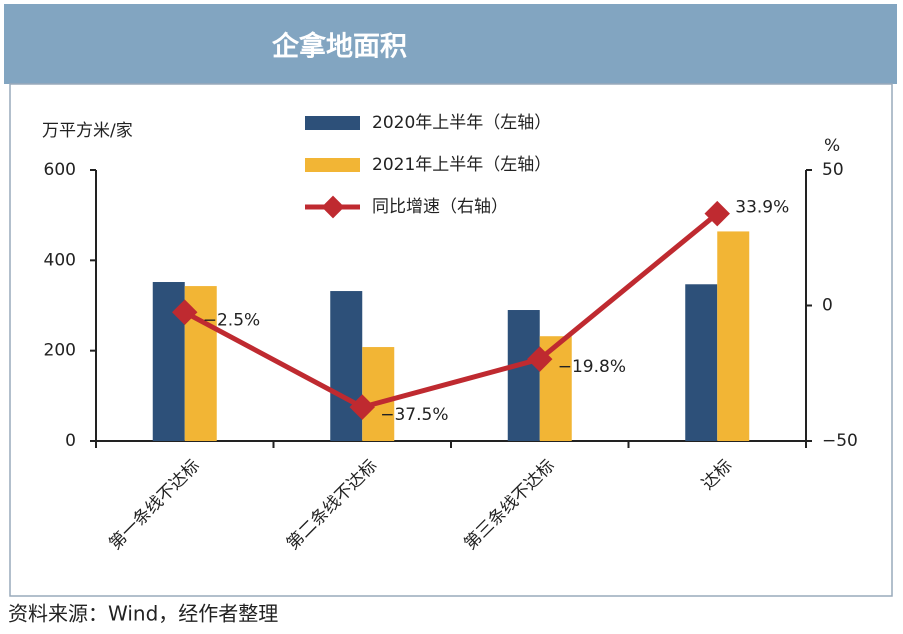 The width and height of the screenshot is (903, 634). What do you see at coordinates (461, 165) in the screenshot?
I see `legend-label: 2021年上半年（左轴）` at bounding box center [461, 165].